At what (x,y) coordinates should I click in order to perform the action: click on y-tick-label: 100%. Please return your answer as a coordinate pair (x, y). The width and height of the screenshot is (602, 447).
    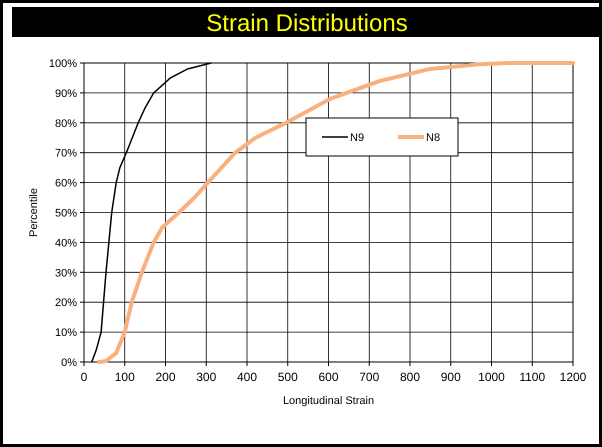
    Looking at the image, I should click on (63, 64).